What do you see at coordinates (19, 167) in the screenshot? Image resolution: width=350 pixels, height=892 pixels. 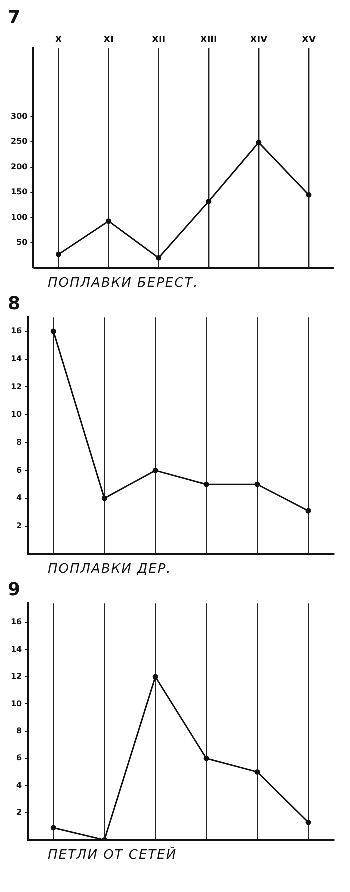 I see `y-tick-label: 200` at bounding box center [19, 167].